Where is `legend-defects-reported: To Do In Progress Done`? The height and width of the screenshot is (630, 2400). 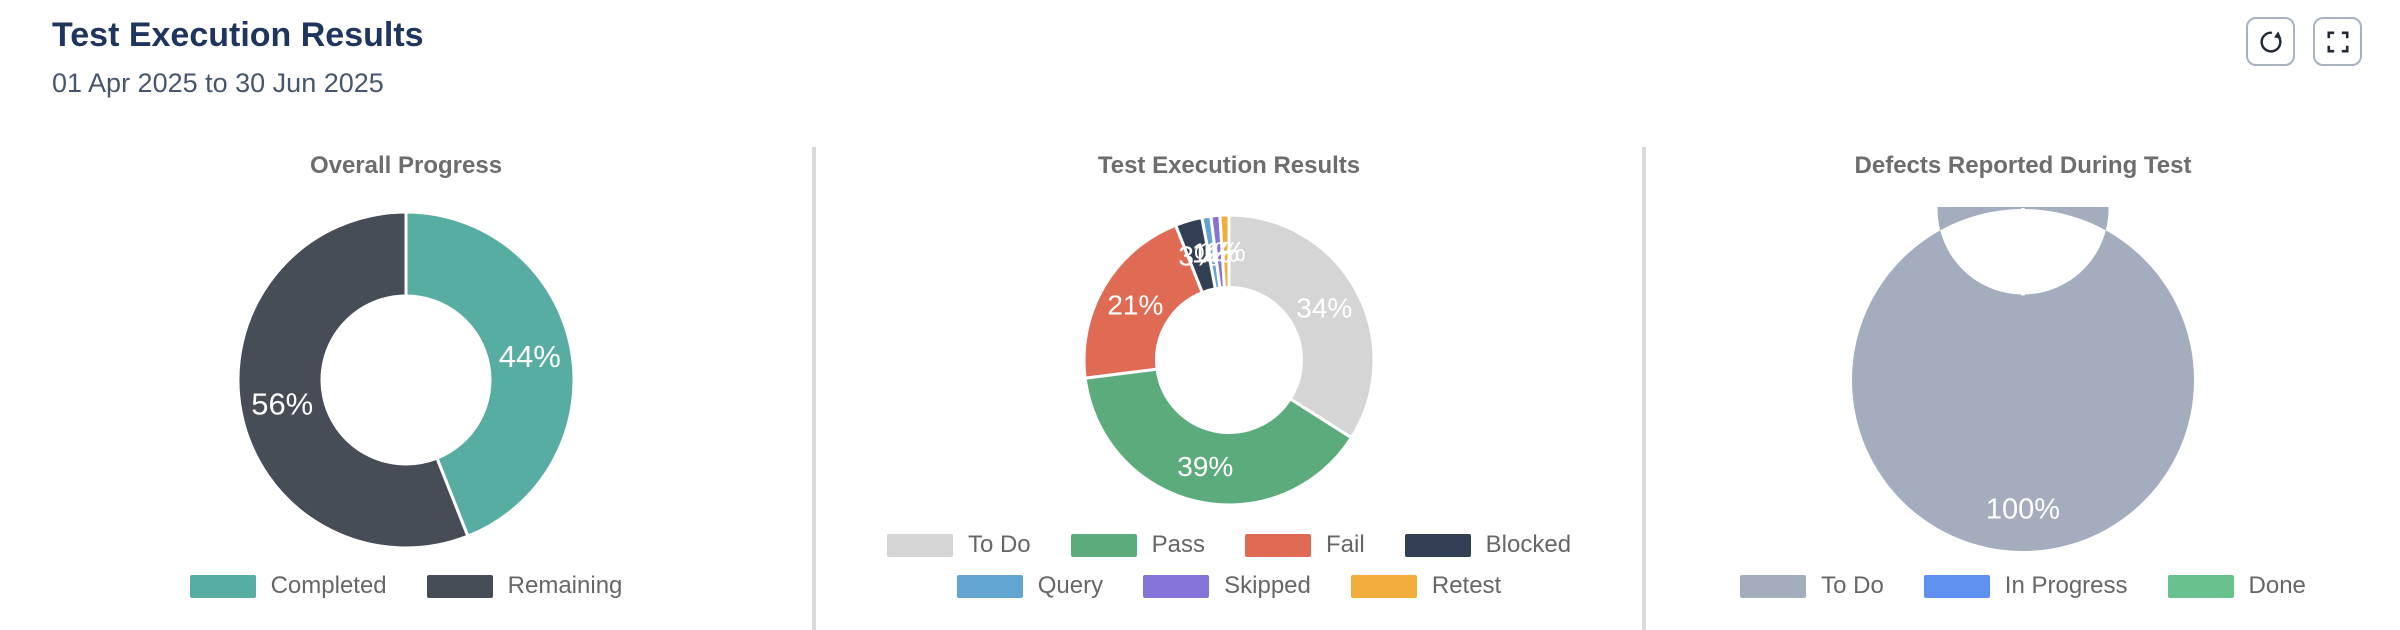 legend-defects-reported: To Do In Progress Done is located at coordinates (2023, 586).